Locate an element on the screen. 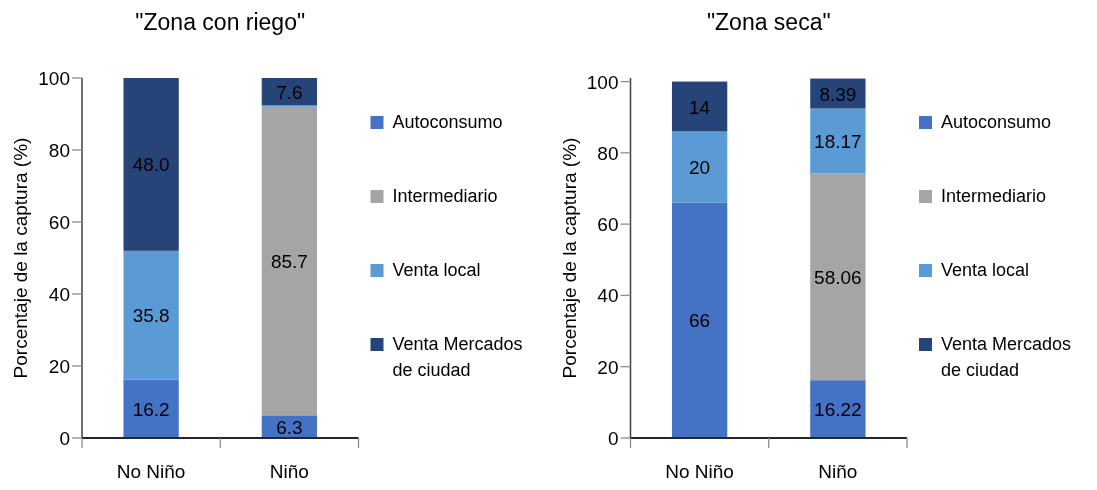 This screenshot has height=490, width=1097. data-label: 16.22 is located at coordinates (838, 409).